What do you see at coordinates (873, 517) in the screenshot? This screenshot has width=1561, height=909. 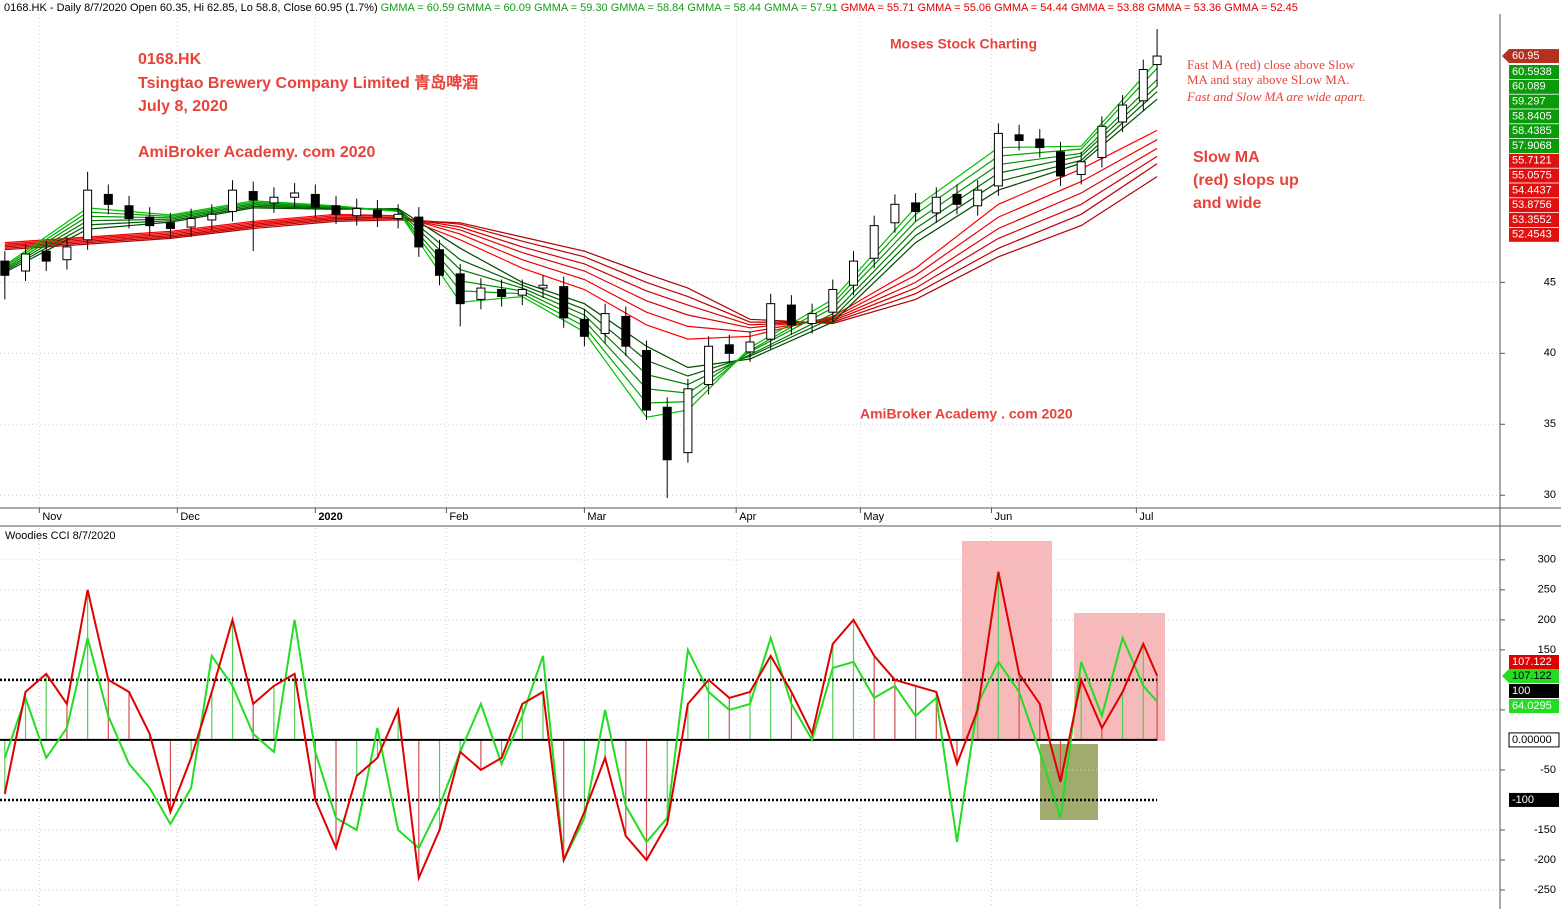 I see `x-tick-label: May` at bounding box center [873, 517].